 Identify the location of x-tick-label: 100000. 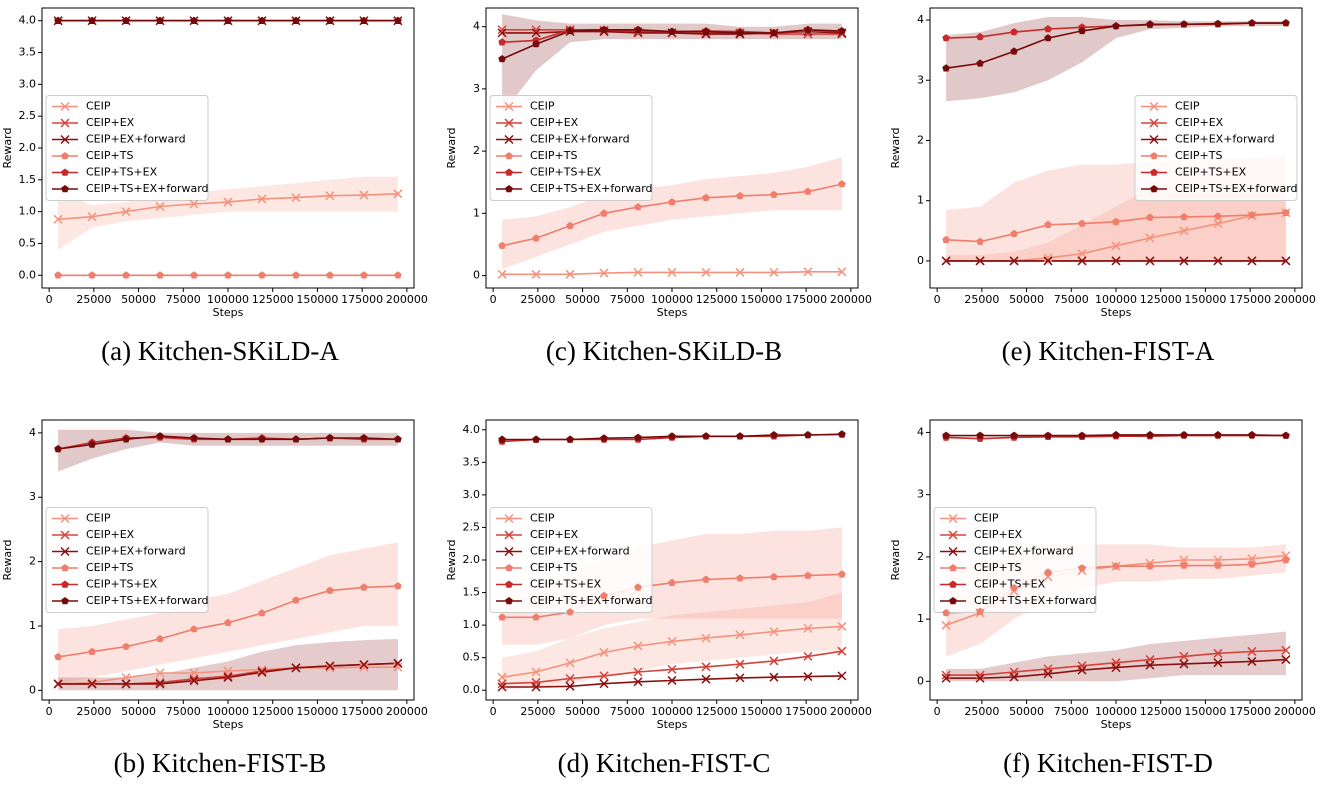
(672, 711).